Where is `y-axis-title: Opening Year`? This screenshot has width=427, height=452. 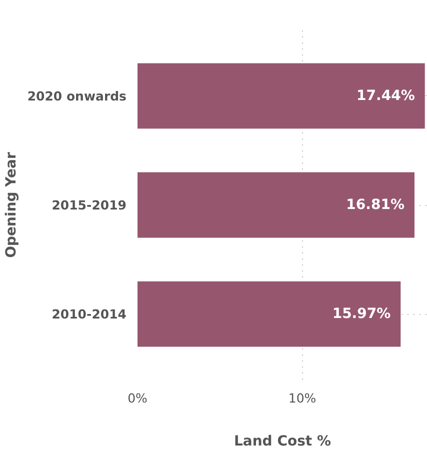
y-axis-title: Opening Year is located at coordinates (11, 205).